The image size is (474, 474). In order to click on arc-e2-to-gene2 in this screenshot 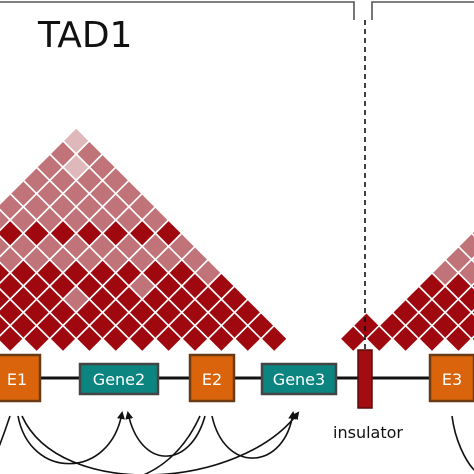, I will do `click(165, 434)`.